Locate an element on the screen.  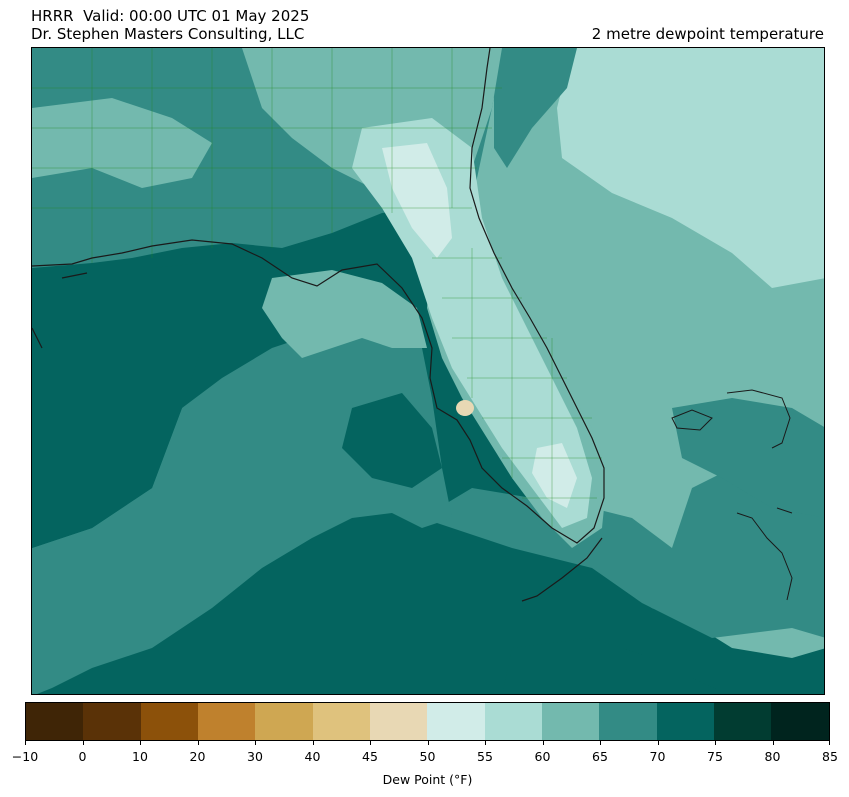
region-45-50-spot is located at coordinates (465, 408).